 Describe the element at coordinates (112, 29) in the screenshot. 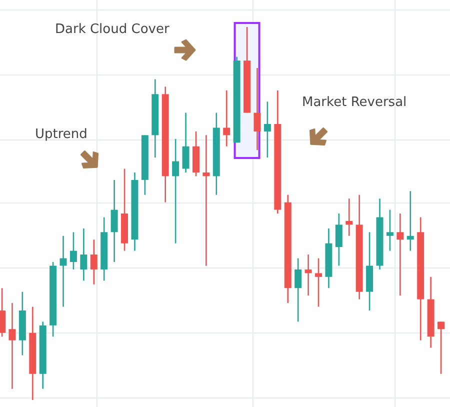

I see `annotation: Dark Cloud Cover` at that location.